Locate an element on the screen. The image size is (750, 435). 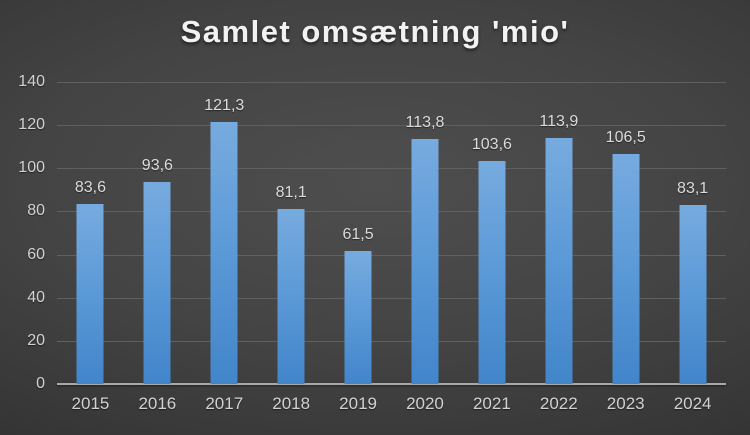
category-label: 2024 is located at coordinates (692, 403).